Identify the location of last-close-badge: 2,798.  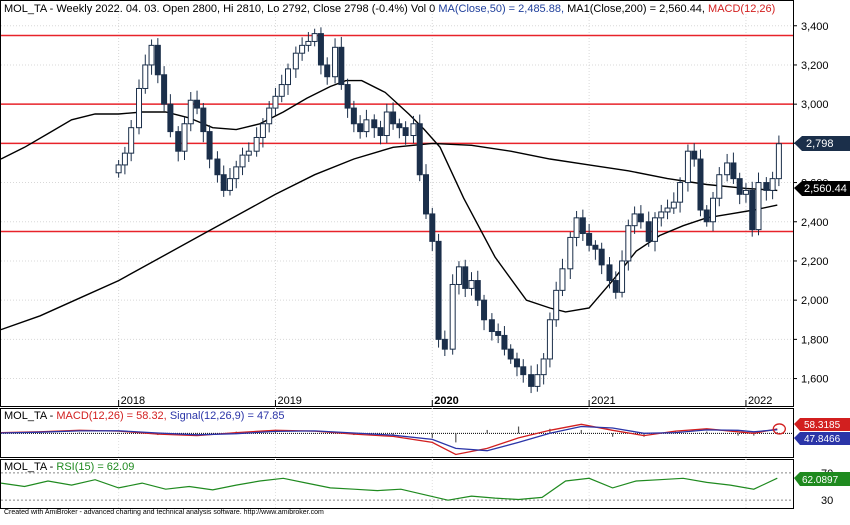
(822, 143).